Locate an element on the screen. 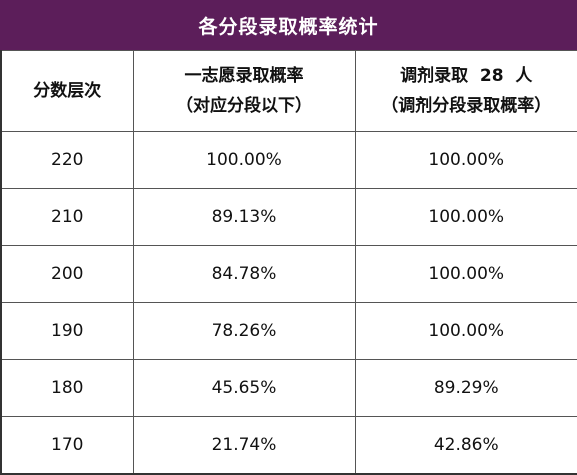  header-adjustment: 调剂录取 28 人 （调剂分段录取概率） is located at coordinates (466, 91).